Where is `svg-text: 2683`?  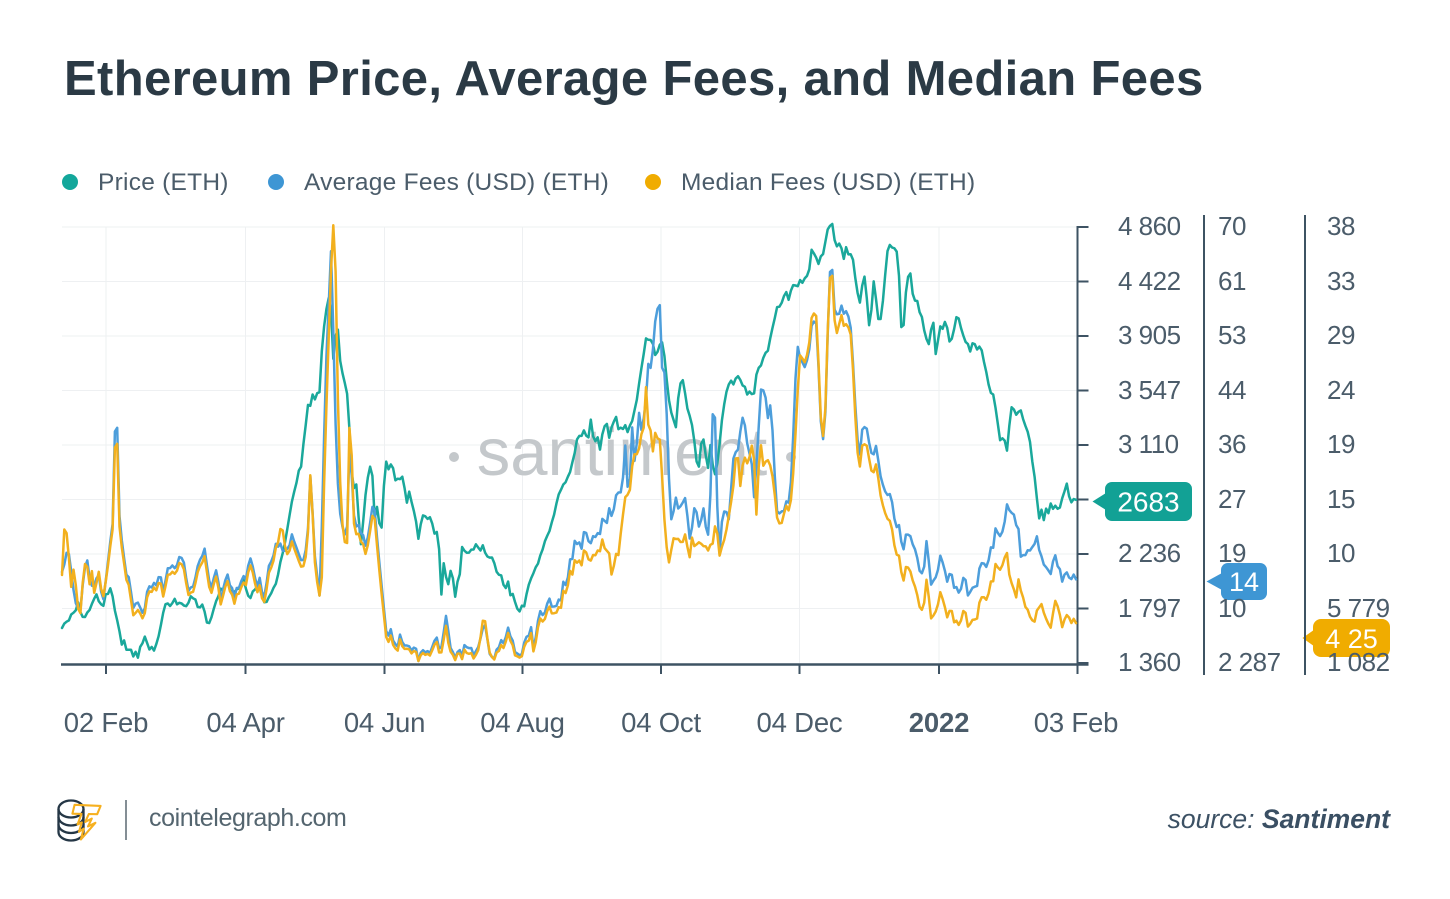
svg-text: 2683 is located at coordinates (1148, 502).